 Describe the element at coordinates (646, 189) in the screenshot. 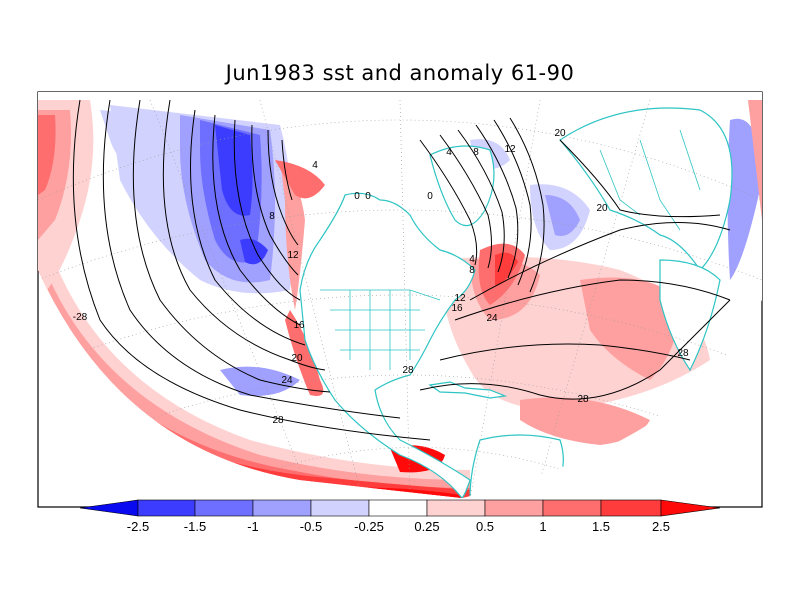

I see `europe-land` at that location.